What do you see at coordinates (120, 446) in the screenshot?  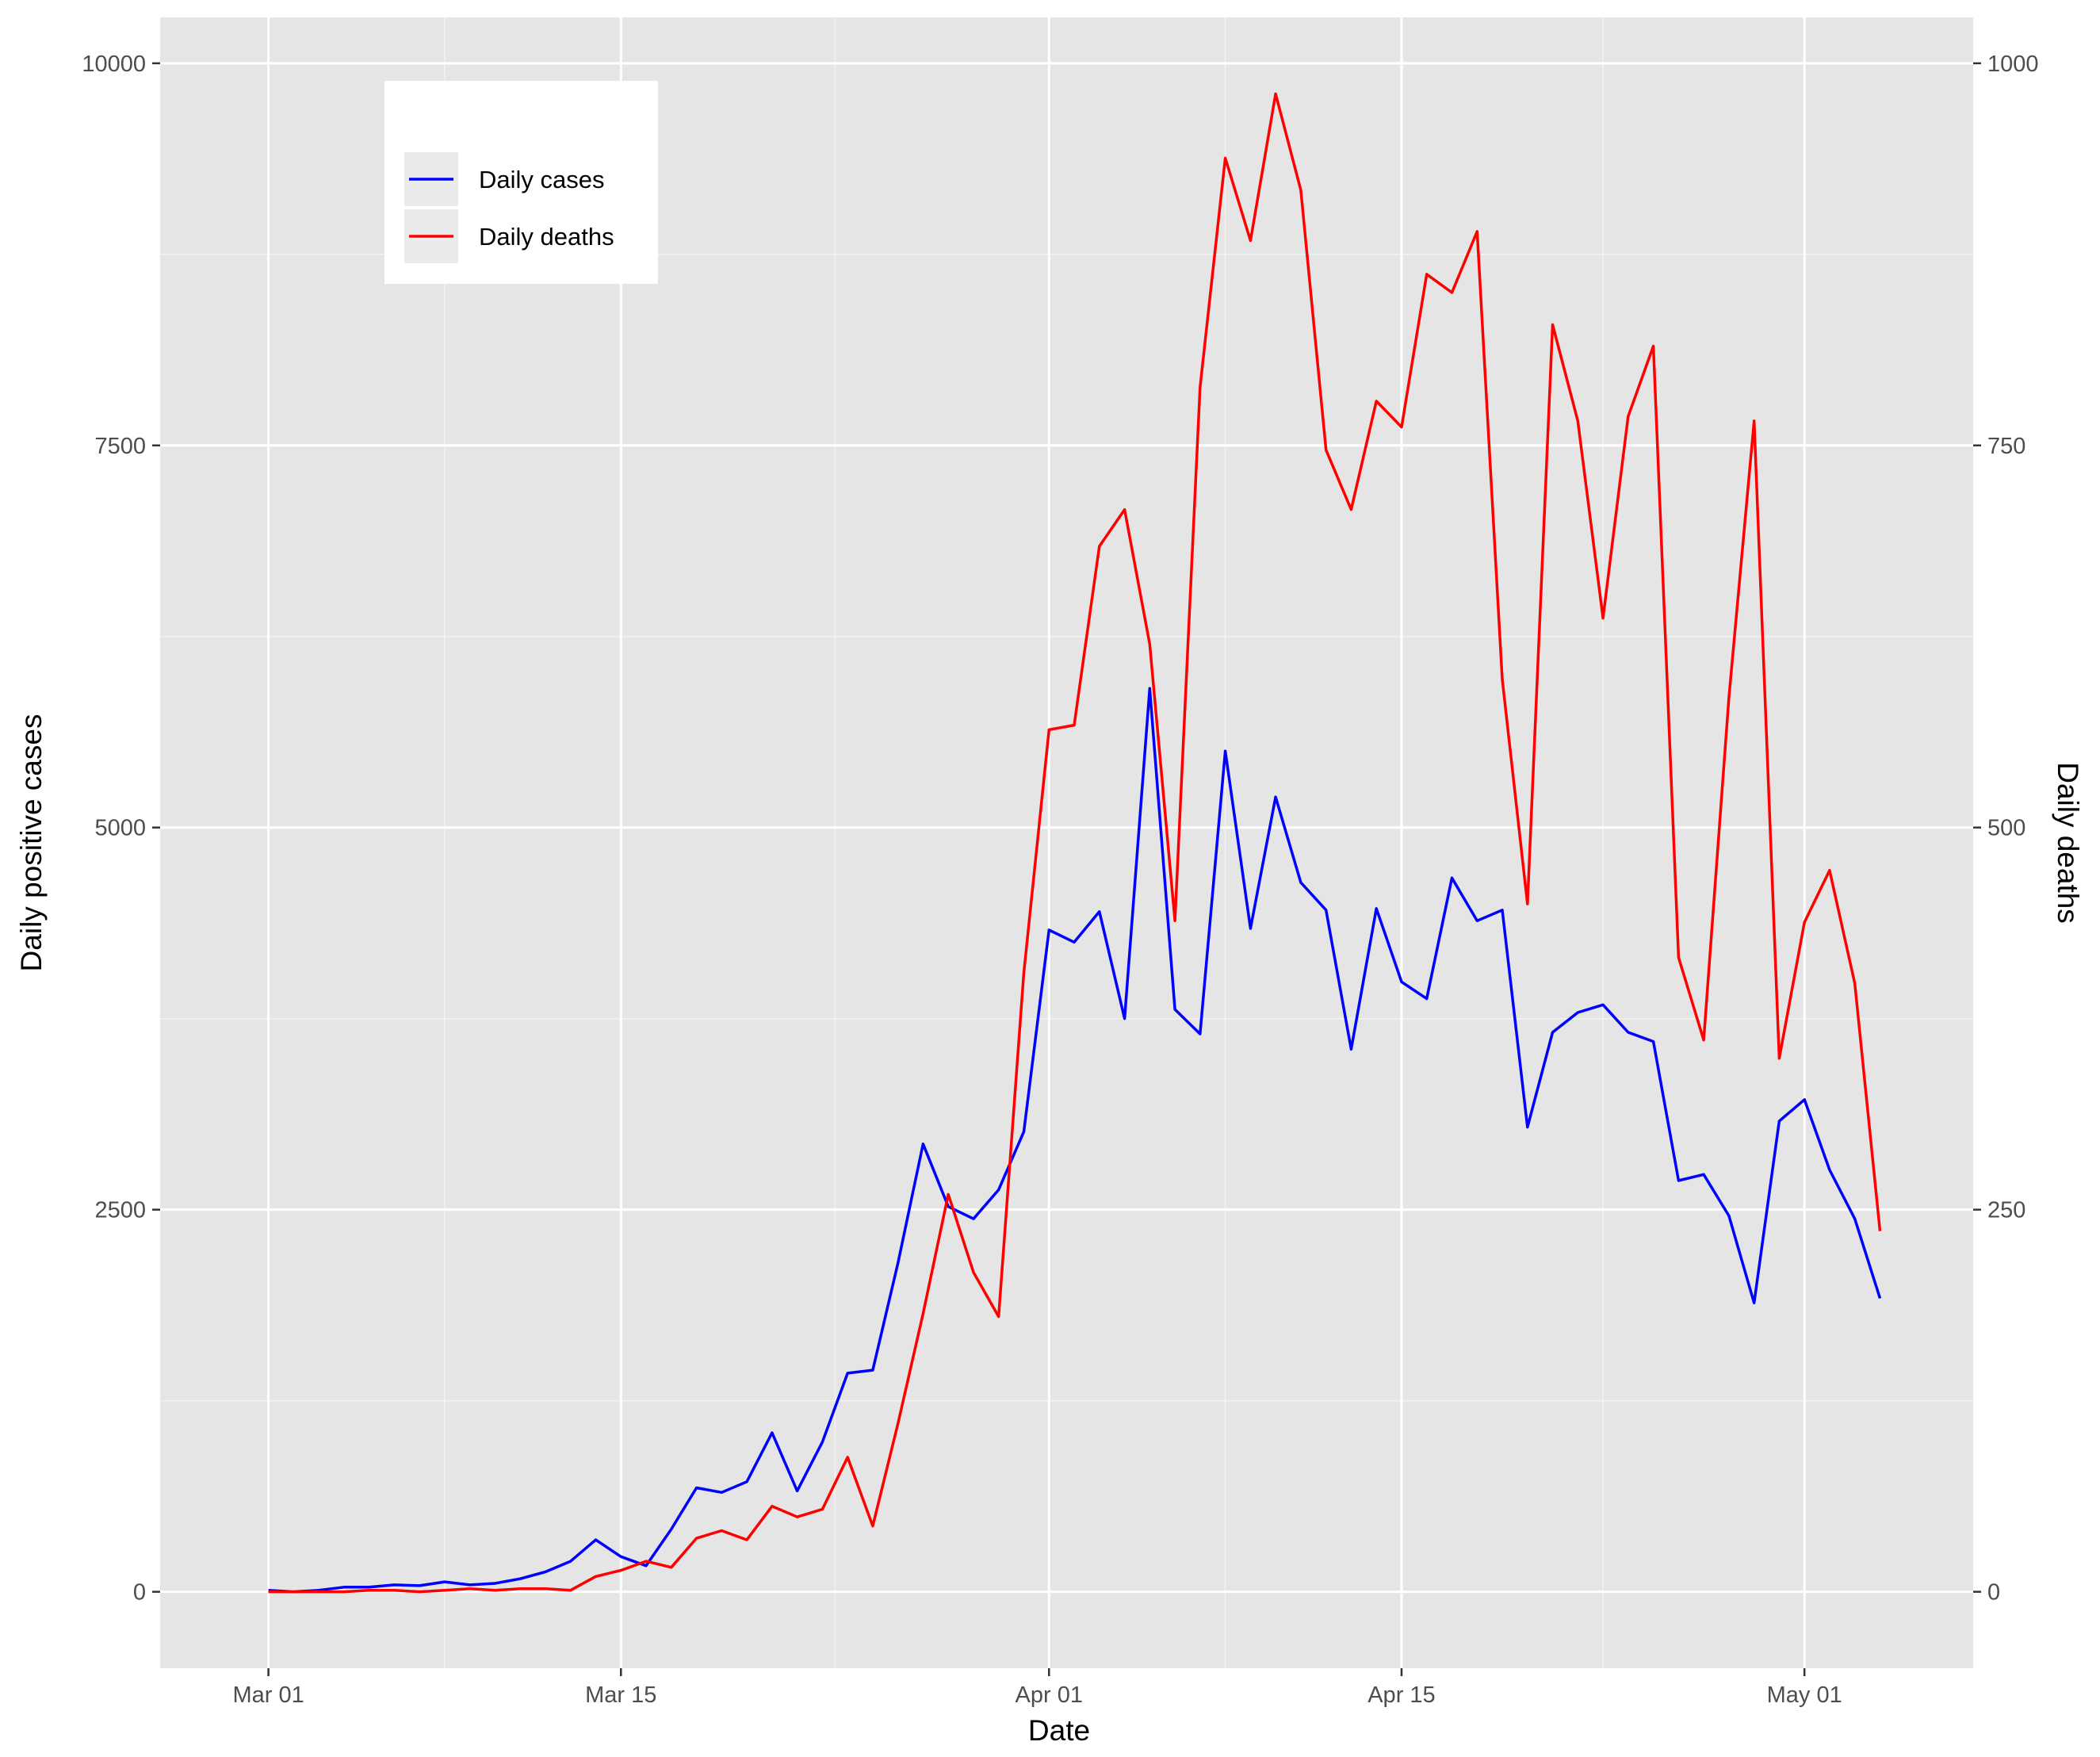 I see `y-tick-label: 7500` at bounding box center [120, 446].